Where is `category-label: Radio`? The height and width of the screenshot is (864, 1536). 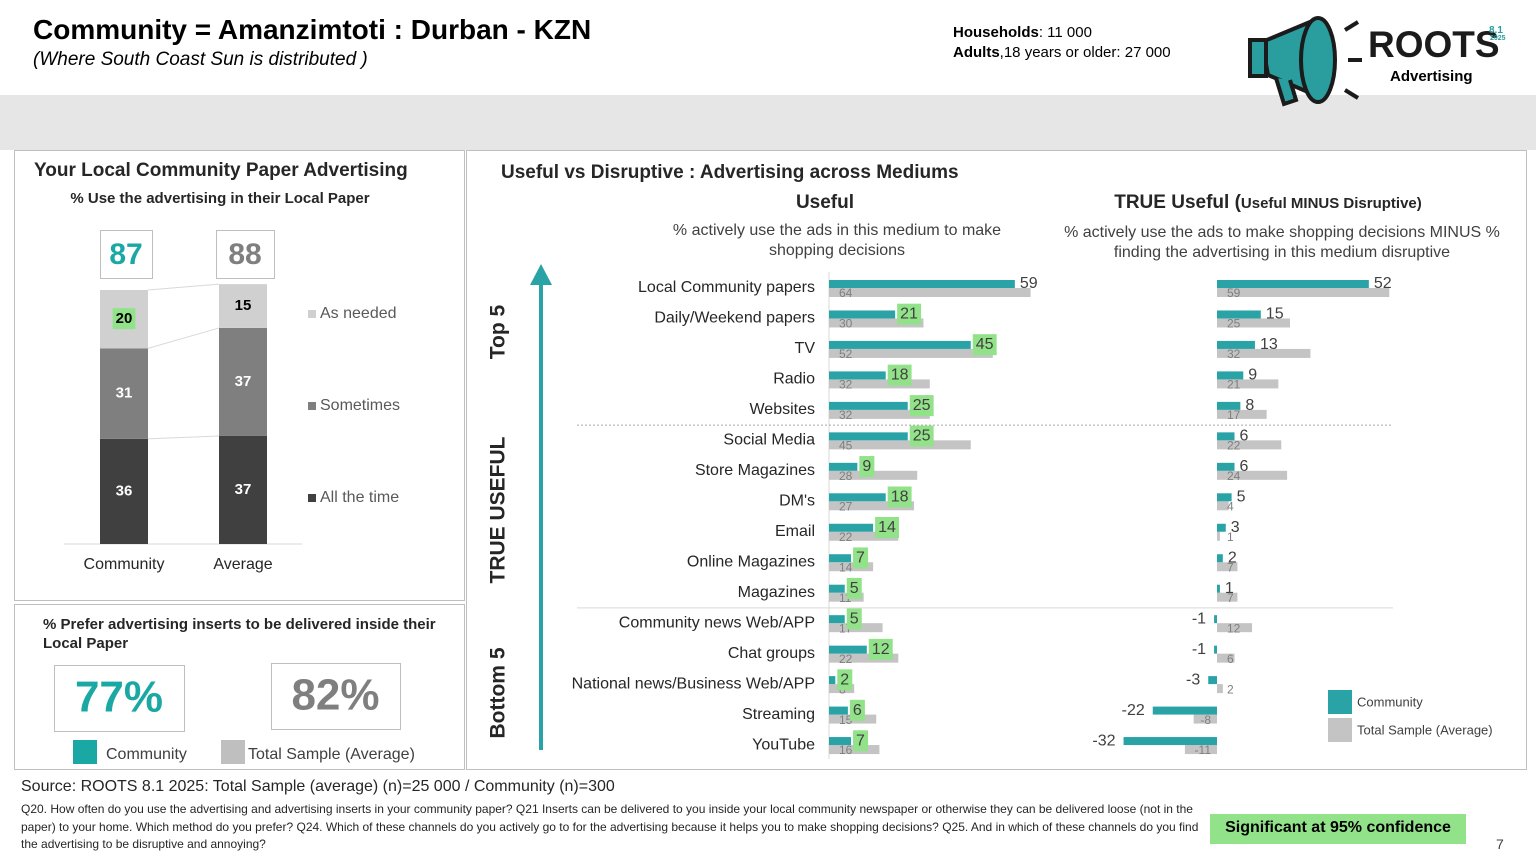
category-label: Radio is located at coordinates (794, 379).